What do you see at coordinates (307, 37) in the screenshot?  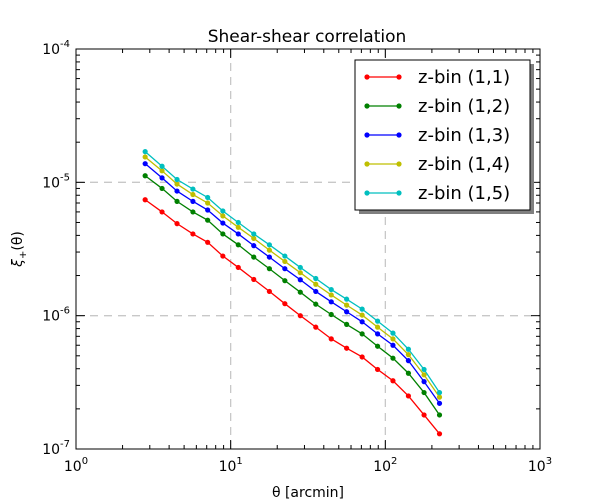 I see `chart-title: Shear-shear correlation` at bounding box center [307, 37].